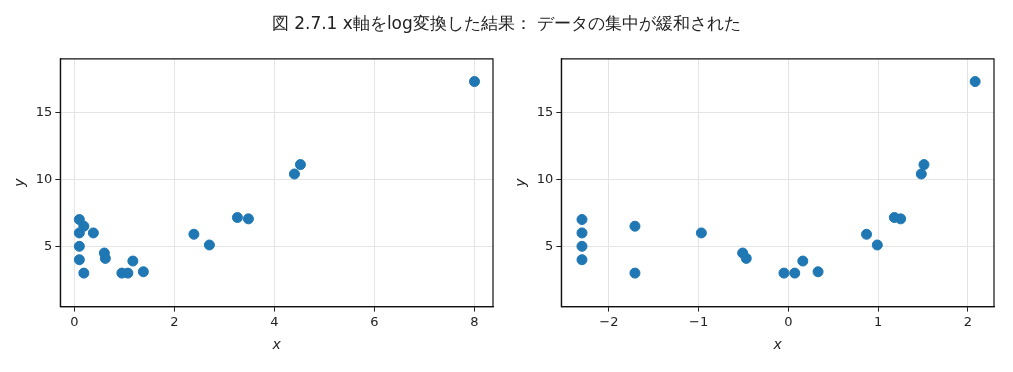 Image resolution: width=1013 pixels, height=372 pixels. Describe the element at coordinates (878, 321) in the screenshot. I see `x-tick-label: 1` at that location.